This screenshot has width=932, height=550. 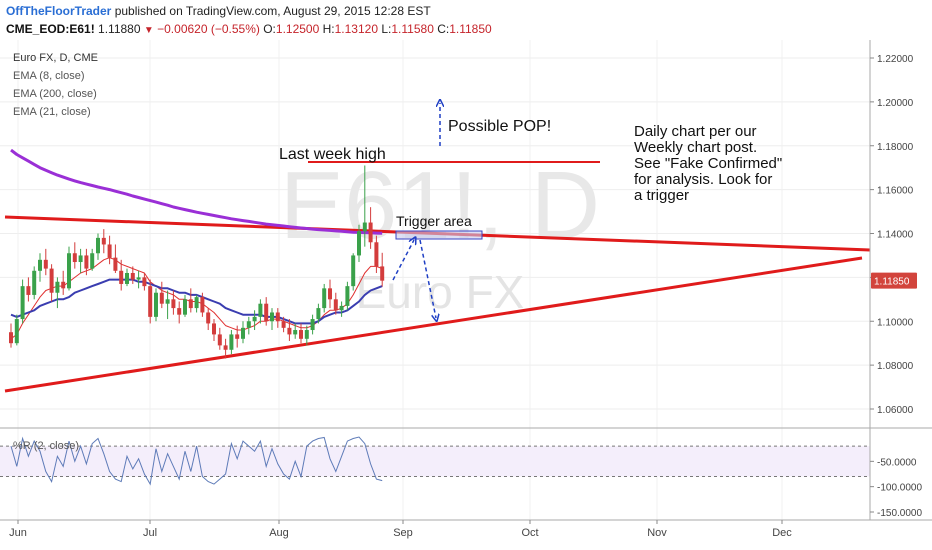 I want to click on analysis-note-line: for analysis. Look for, so click(x=703, y=179).